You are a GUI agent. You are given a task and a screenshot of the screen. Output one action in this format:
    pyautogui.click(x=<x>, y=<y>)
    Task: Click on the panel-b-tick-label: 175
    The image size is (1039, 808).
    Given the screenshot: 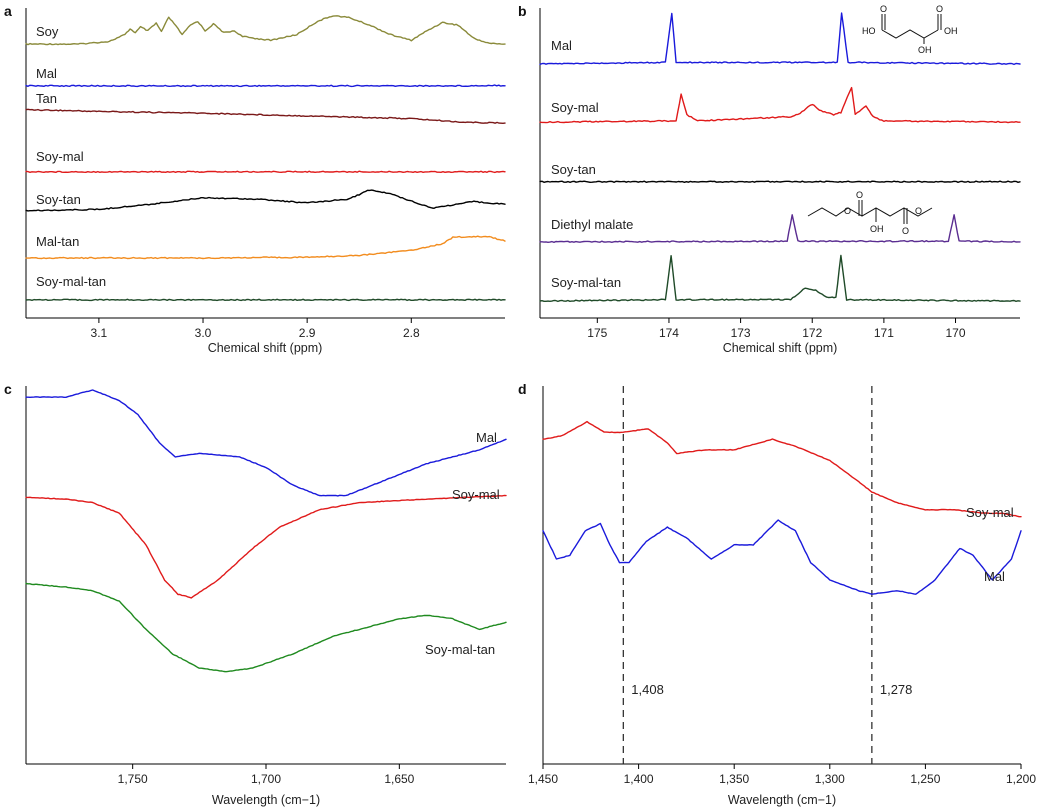 What is the action you would take?
    pyautogui.click(x=597, y=333)
    